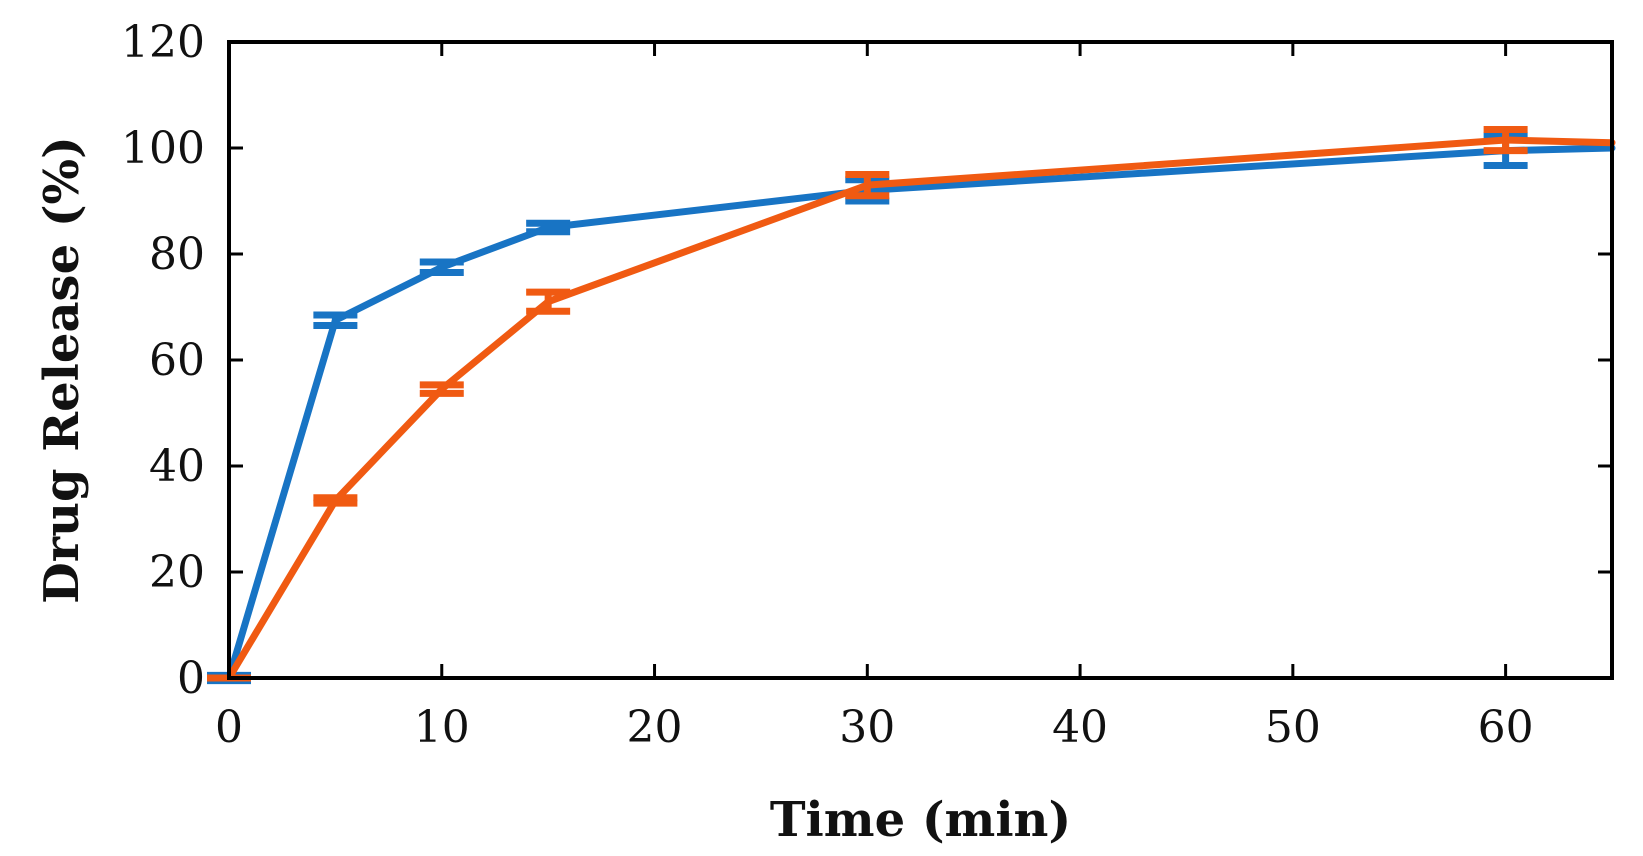 This screenshot has height=856, width=1643. What do you see at coordinates (191, 678) in the screenshot?
I see `y-tick-label-0: 0` at bounding box center [191, 678].